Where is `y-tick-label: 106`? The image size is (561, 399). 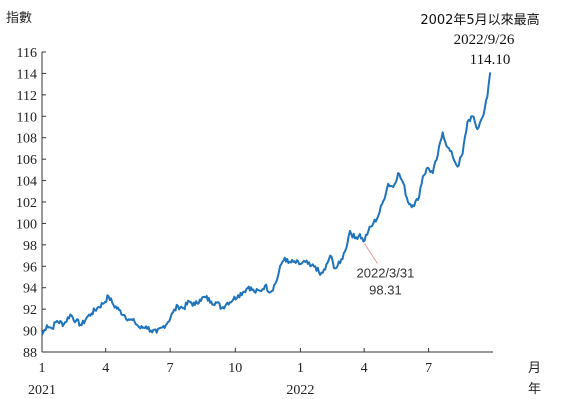 y-tick-label: 106 is located at coordinates (26, 160).